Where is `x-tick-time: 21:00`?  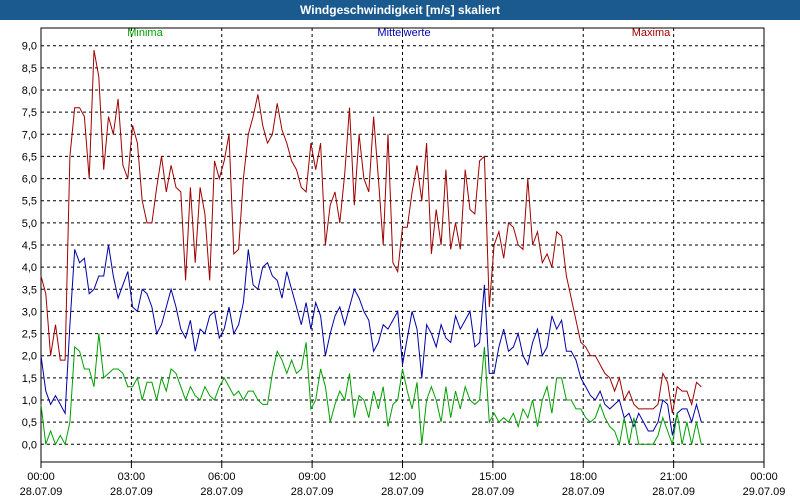 x-tick-time: 21:00 is located at coordinates (674, 477).